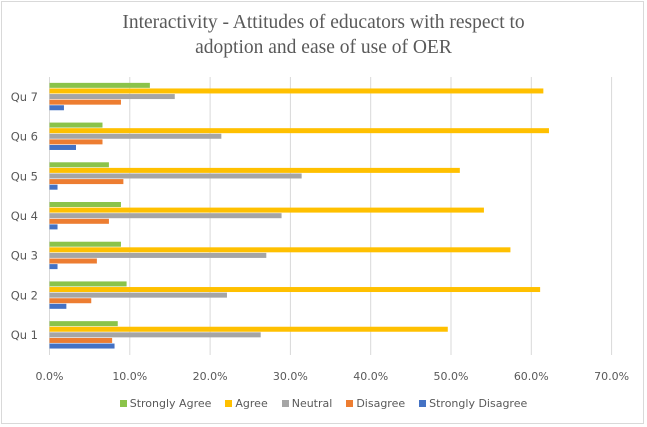  Describe the element at coordinates (323, 47) in the screenshot. I see `chart-title-line-2: adoption and ease of use of OER` at that location.